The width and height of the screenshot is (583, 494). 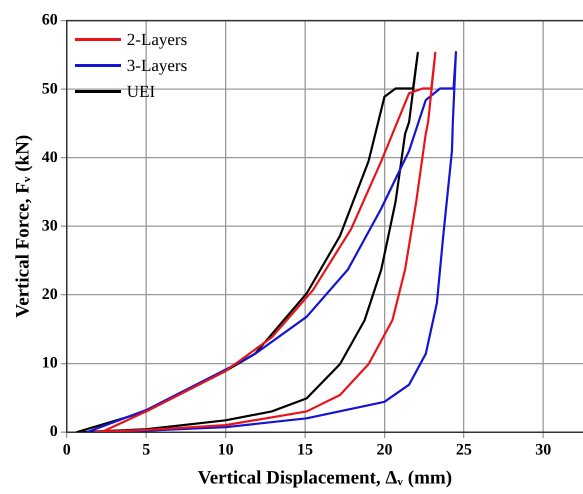 I want to click on x-tick-label: 0, so click(x=66, y=450).